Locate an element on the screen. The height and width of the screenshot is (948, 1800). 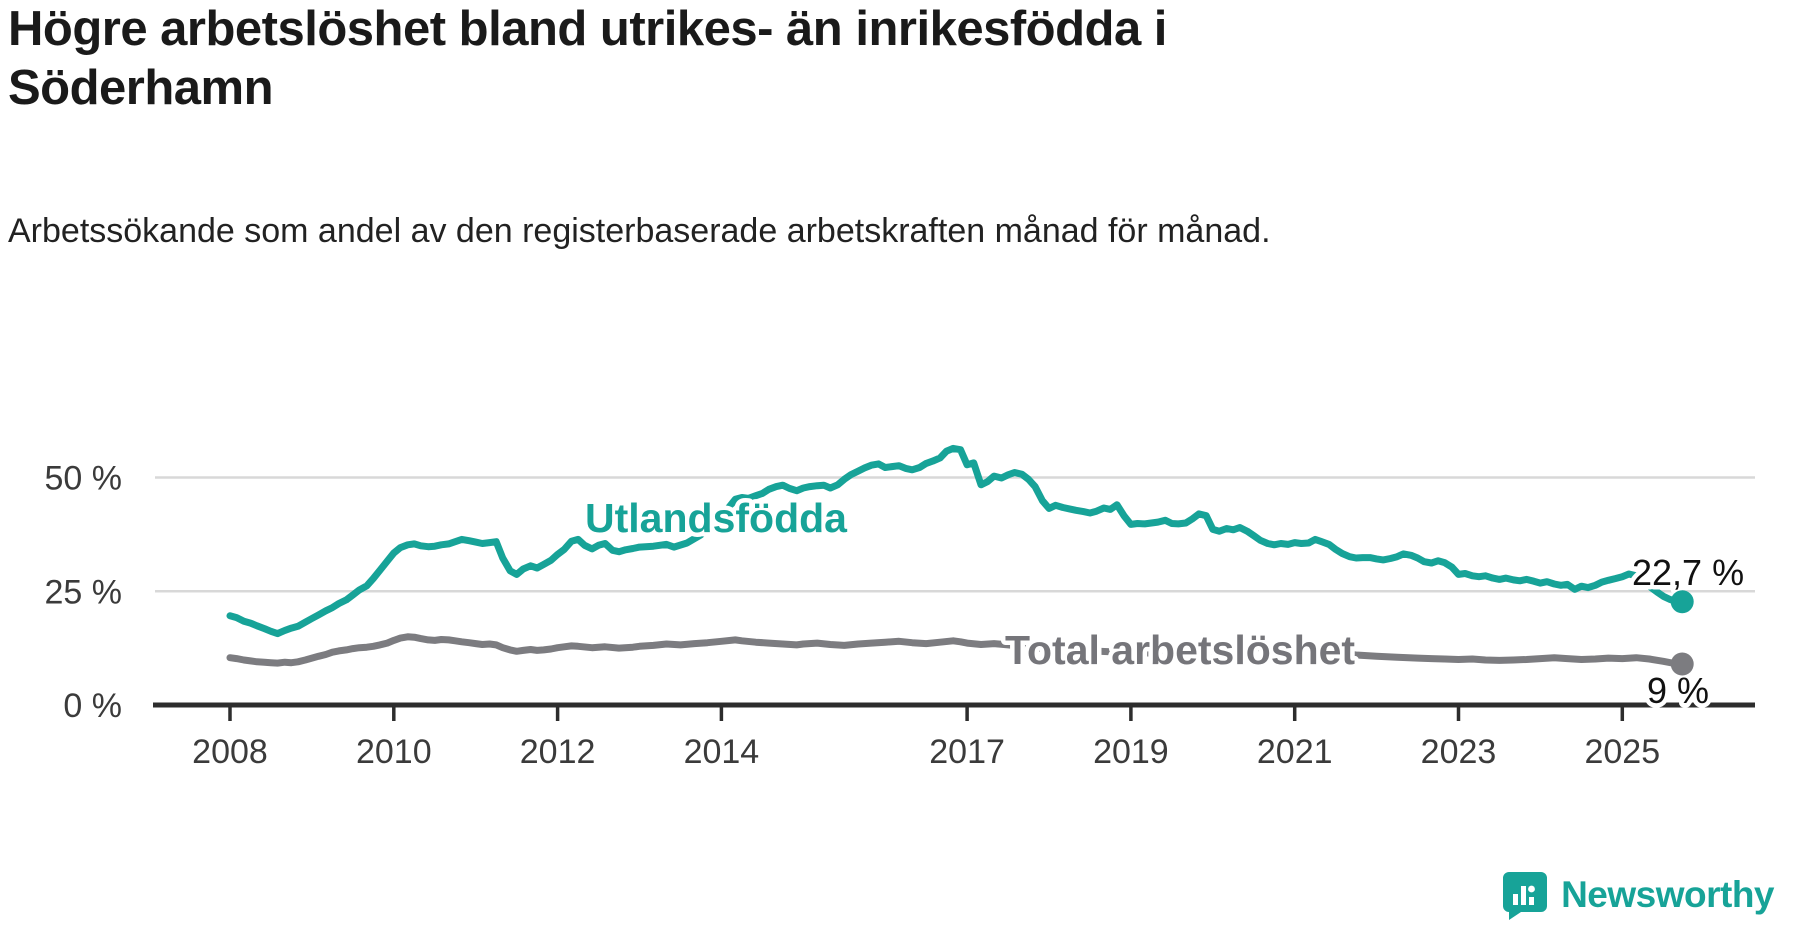
x-tick-label-2021: 2021 is located at coordinates (1295, 752).